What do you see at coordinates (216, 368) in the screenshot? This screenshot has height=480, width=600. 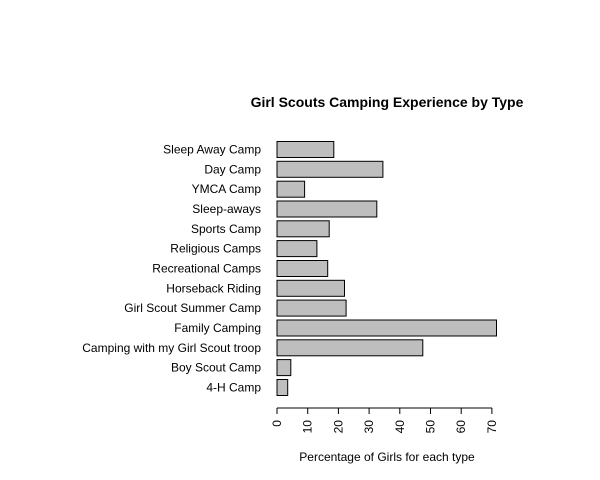 I see `category-label: Boy Scout Camp` at bounding box center [216, 368].